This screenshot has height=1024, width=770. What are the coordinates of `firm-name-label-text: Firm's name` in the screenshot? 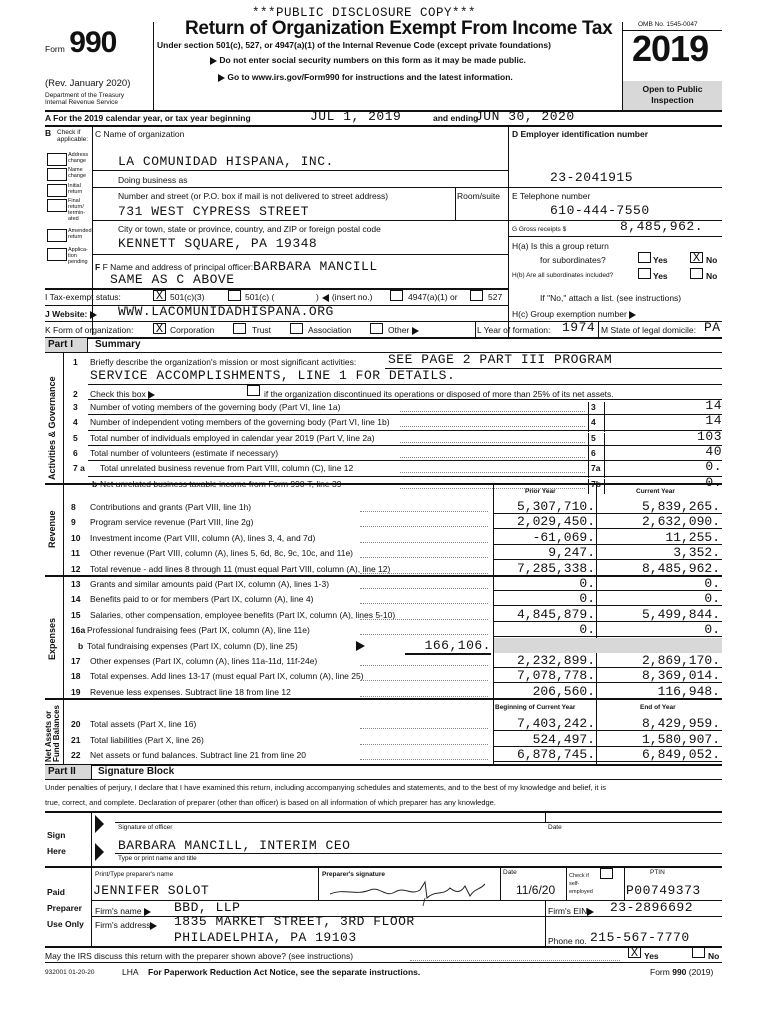 It's located at (118, 911).